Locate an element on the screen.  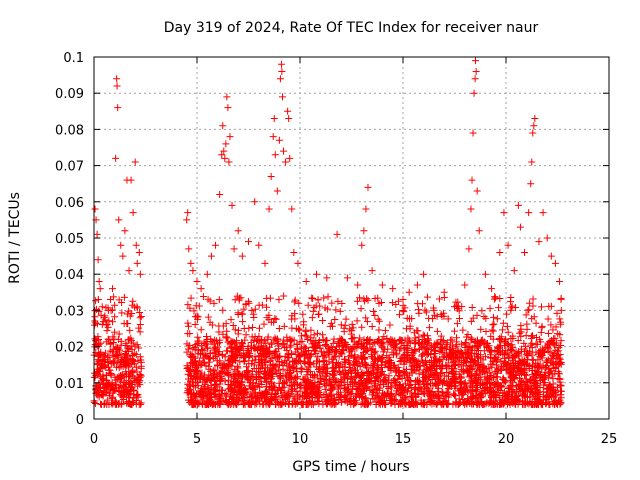
y-tick-label: 0.07 is located at coordinates (69, 167).